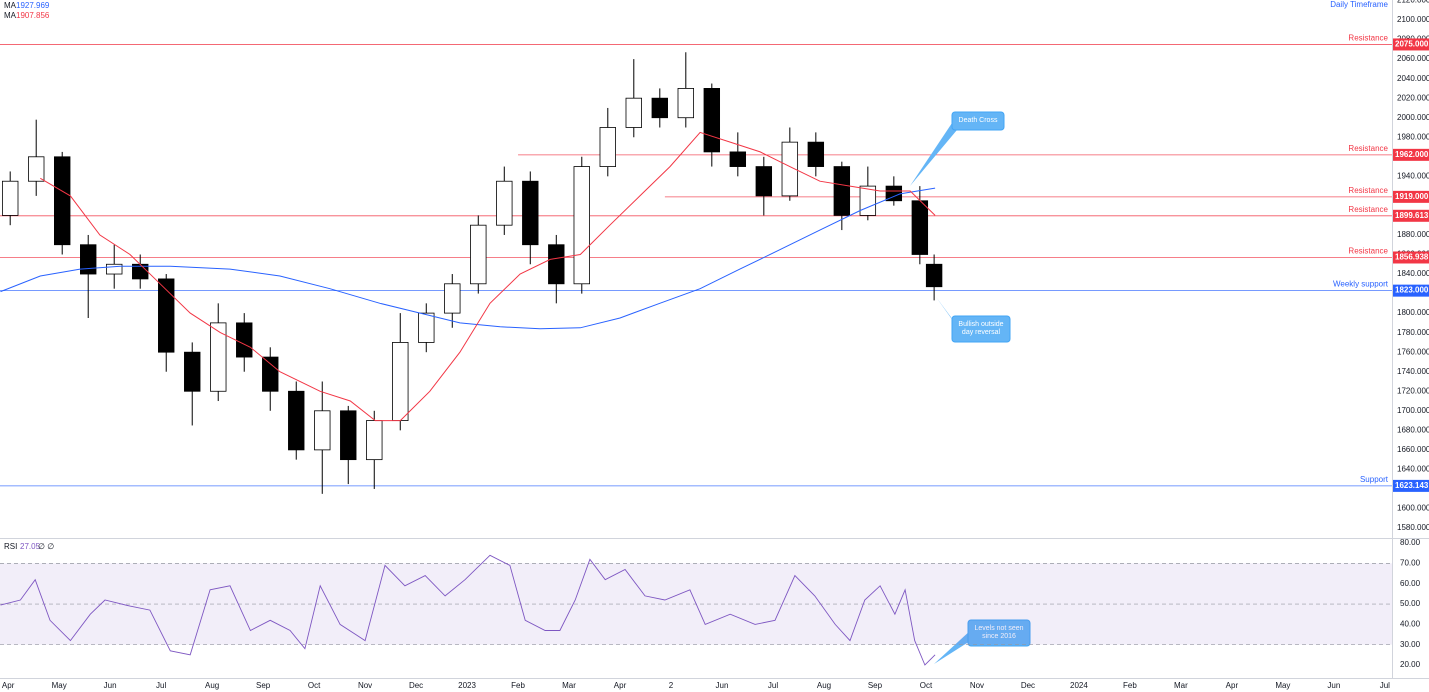 The image size is (1429, 692). I want to click on timeframe-note: Daily Timeframe, so click(1359, 4).